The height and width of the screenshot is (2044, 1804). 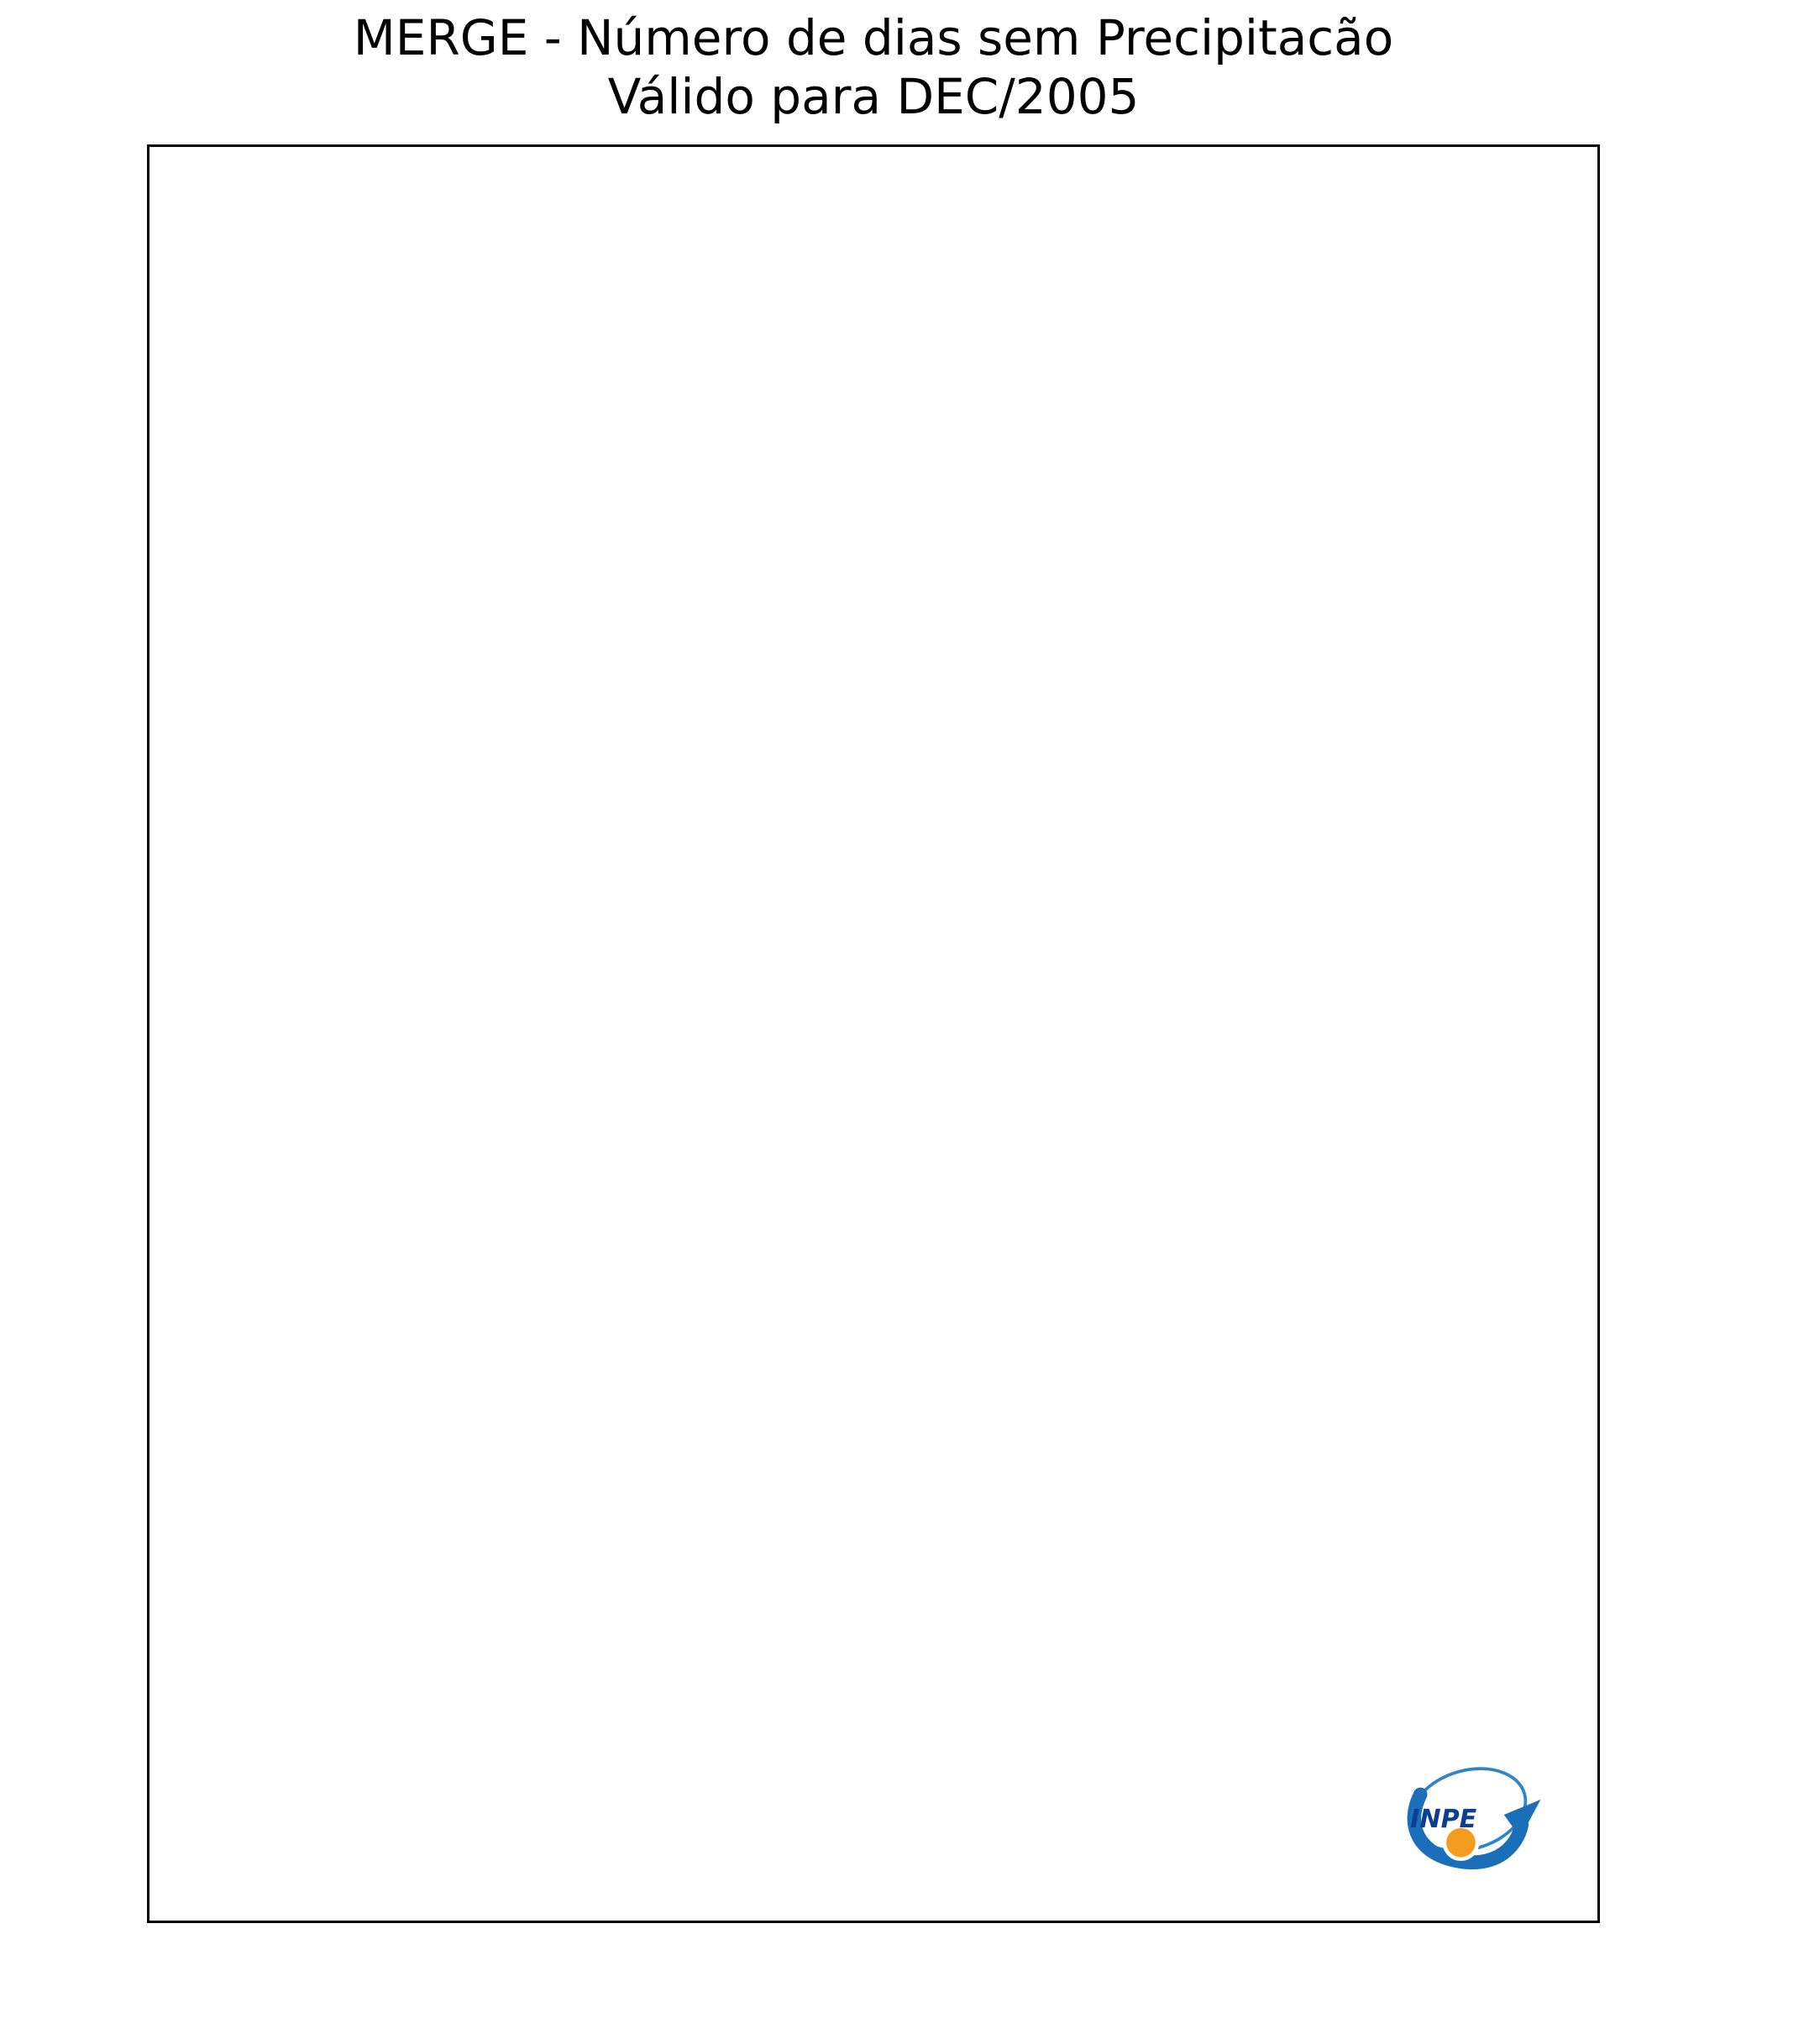 What do you see at coordinates (1461, 1843) in the screenshot?
I see `inpe-orange-sphere` at bounding box center [1461, 1843].